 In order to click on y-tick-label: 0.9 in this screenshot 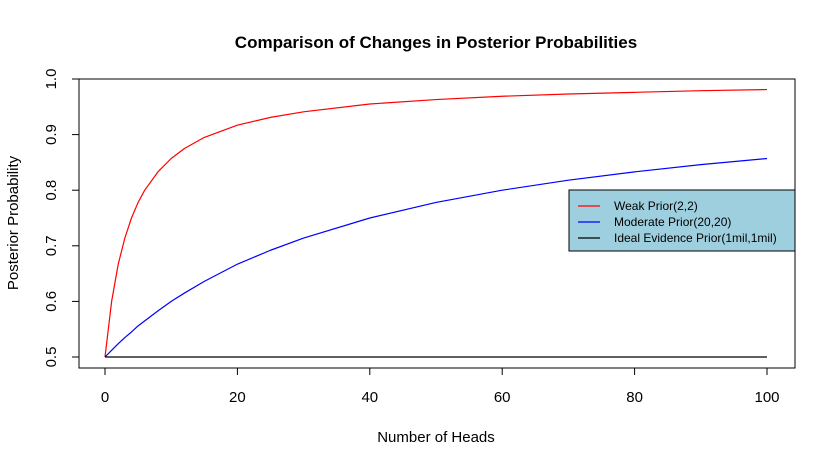, I will do `click(51, 134)`.